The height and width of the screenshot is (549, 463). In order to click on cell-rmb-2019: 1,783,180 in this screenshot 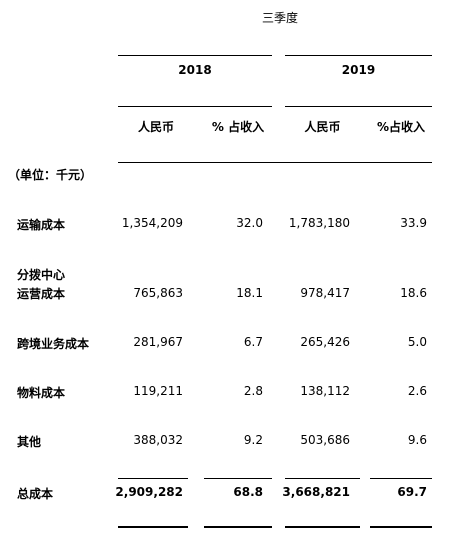, I will do `click(319, 223)`.